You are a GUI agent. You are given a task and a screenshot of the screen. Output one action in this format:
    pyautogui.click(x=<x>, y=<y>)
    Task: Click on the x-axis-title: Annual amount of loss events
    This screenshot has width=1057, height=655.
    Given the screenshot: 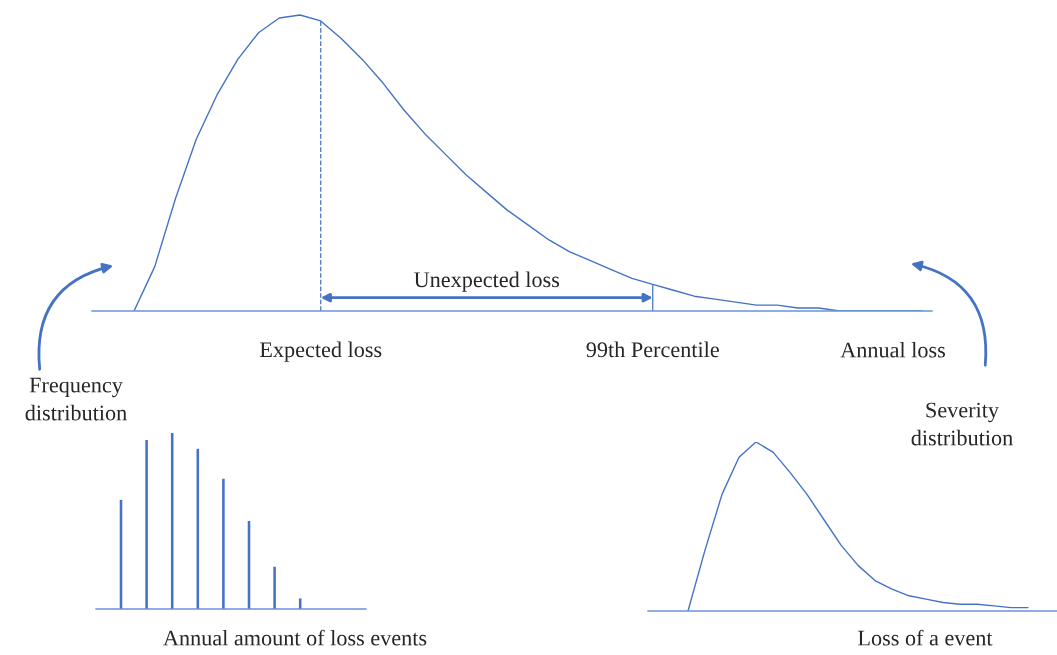 What is the action you would take?
    pyautogui.click(x=295, y=637)
    